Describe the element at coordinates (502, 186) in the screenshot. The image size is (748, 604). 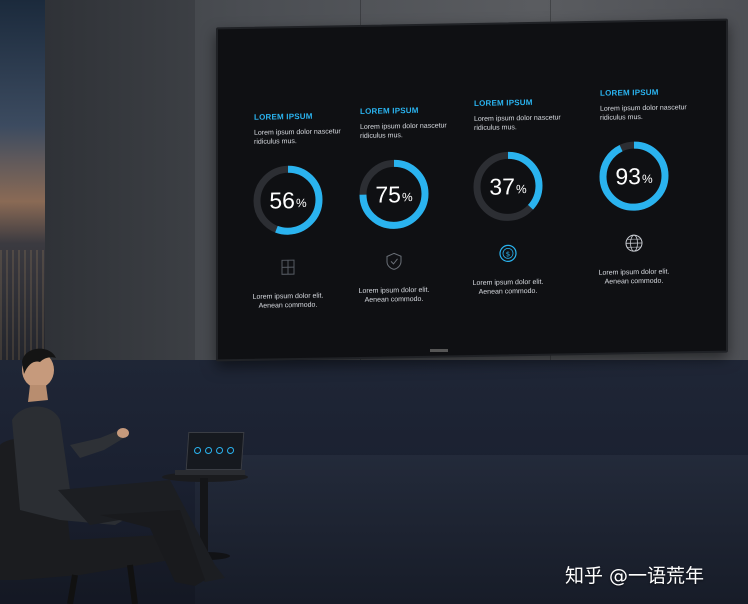
I see `gauge-value: 37` at that location.